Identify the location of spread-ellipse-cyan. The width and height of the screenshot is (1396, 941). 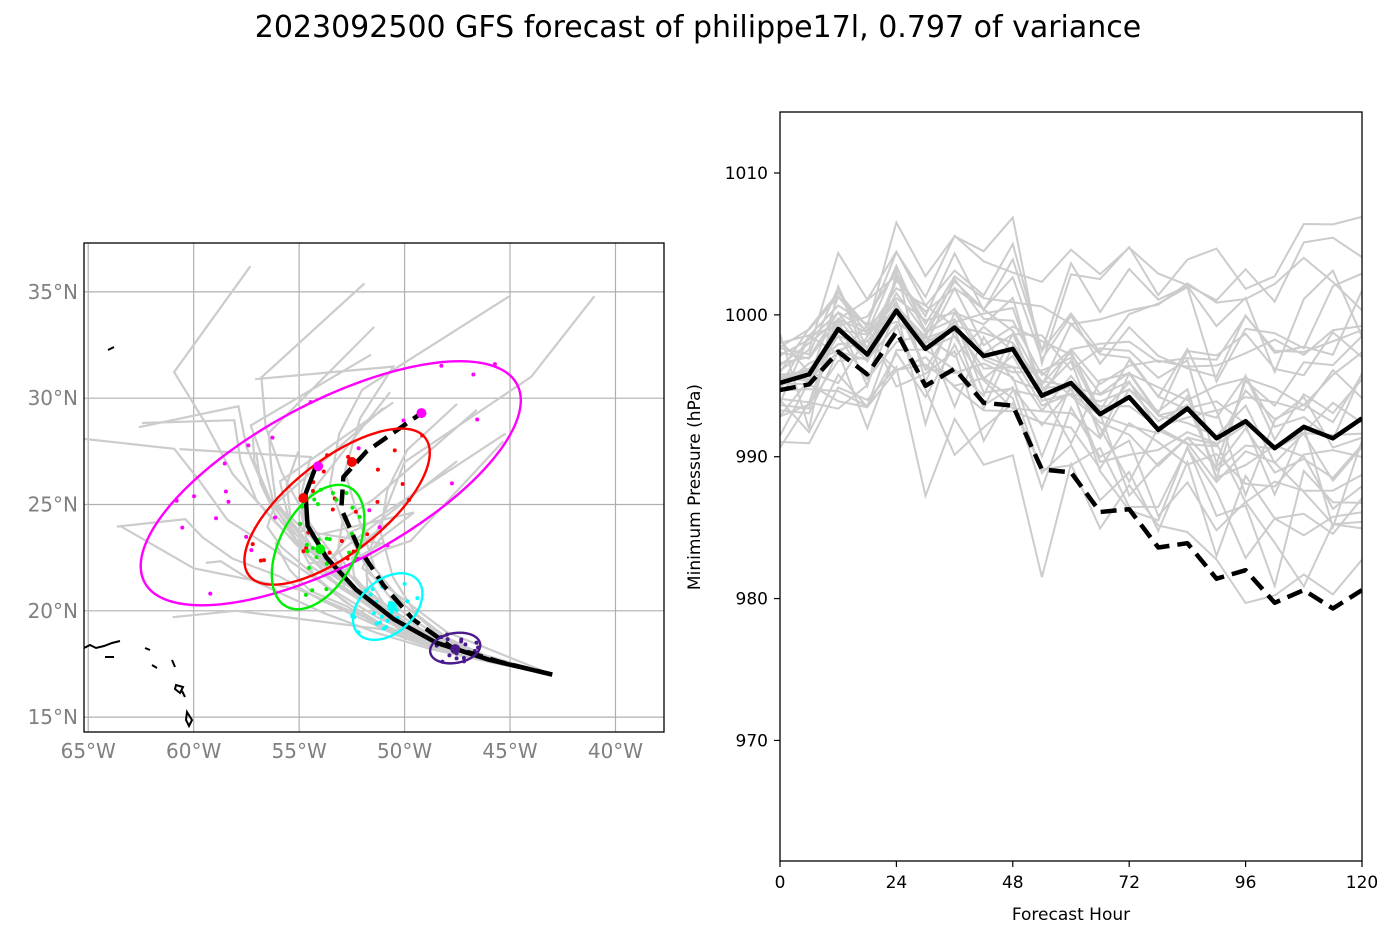
(387, 607).